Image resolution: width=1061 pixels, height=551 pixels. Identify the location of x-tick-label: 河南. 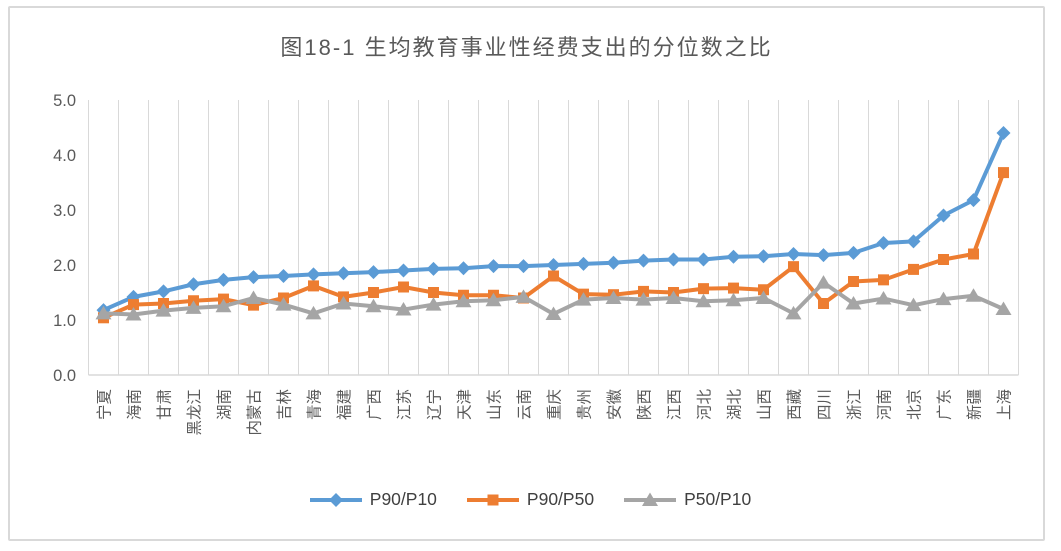
(885, 404).